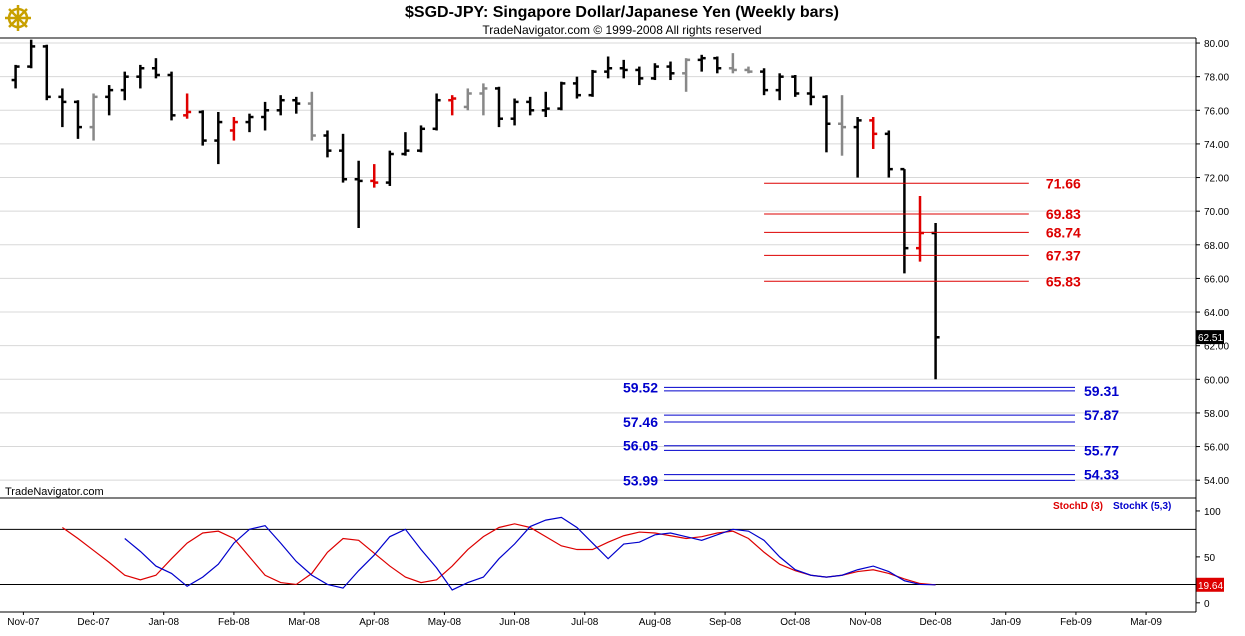 Image resolution: width=1245 pixels, height=636 pixels. I want to click on ship-wheel-icon, so click(18, 18).